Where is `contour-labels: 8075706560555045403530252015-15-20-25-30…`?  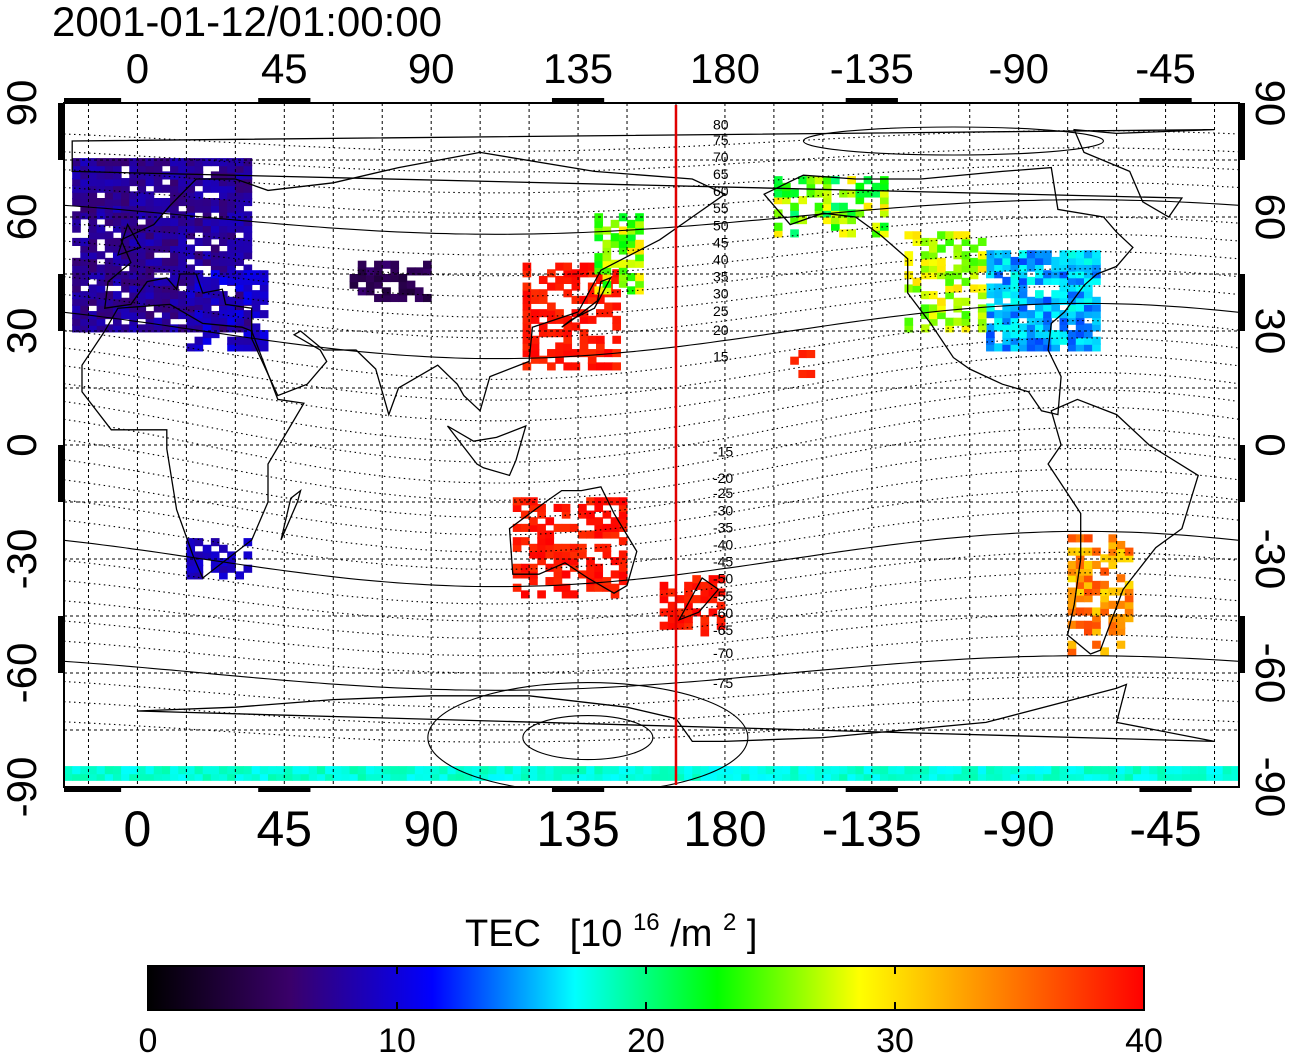
contour-labels: 8075706560555045403530252015-15-20-25-30… is located at coordinates (723, 404).